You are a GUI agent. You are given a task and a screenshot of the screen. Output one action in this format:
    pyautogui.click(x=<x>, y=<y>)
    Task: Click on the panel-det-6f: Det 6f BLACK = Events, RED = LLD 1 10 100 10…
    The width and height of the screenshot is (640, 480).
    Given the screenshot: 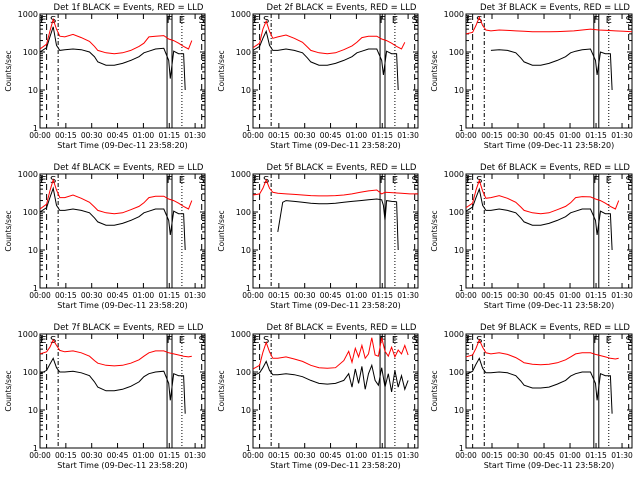 What is the action you would take?
    pyautogui.click(x=531, y=236)
    